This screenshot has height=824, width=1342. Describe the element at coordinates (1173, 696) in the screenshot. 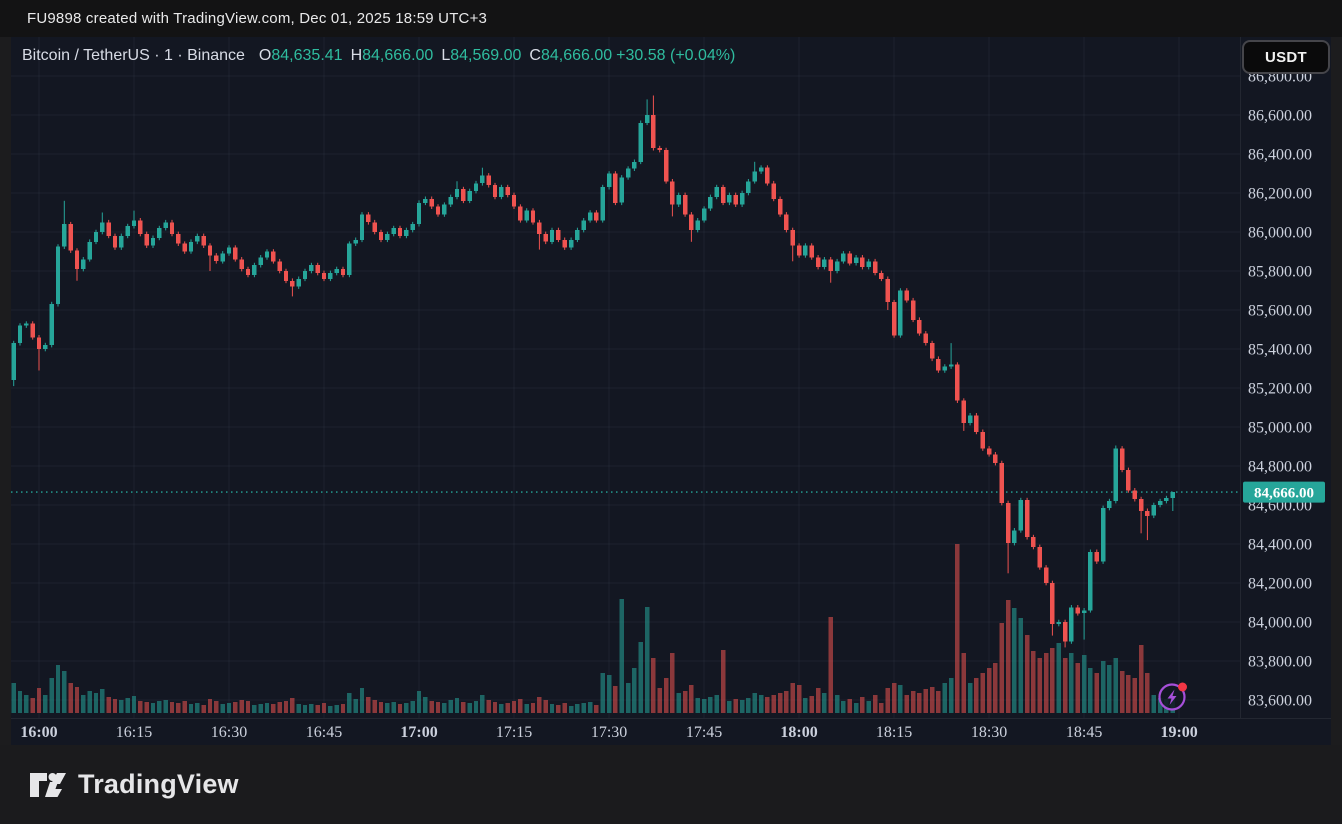

I see `flash-icon` at that location.